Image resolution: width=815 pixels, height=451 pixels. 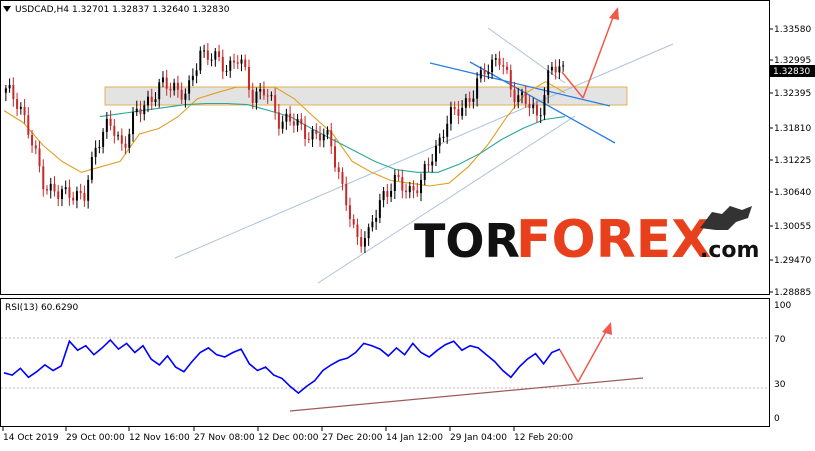 I want to click on current-price-label: 1.32830, so click(x=791, y=72).